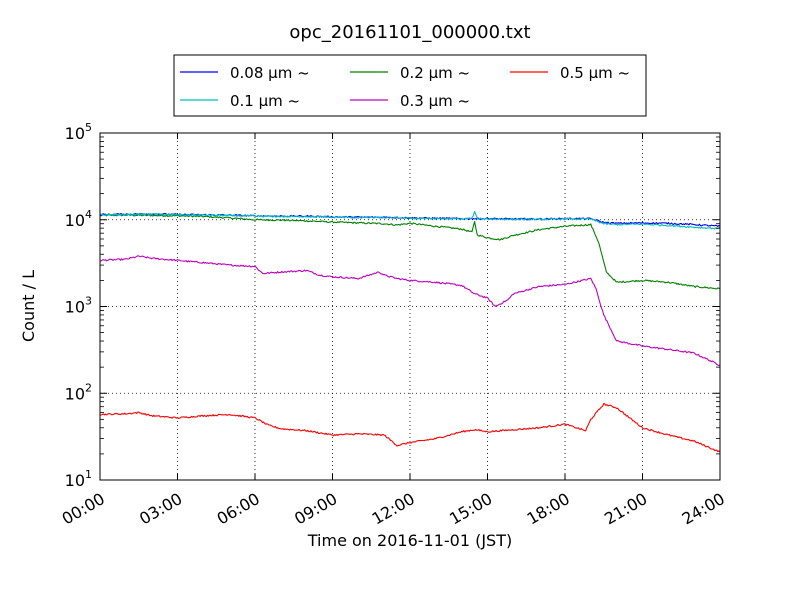 This screenshot has width=800, height=600. I want to click on x-tick-label: 06:00, so click(238, 509).